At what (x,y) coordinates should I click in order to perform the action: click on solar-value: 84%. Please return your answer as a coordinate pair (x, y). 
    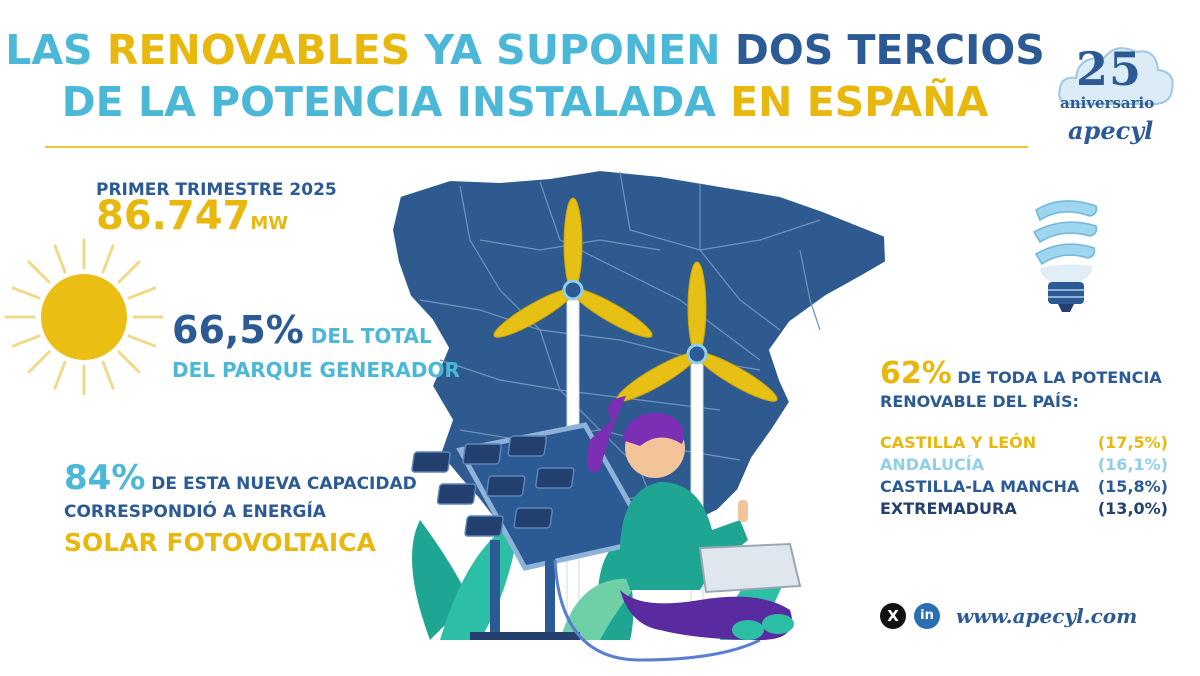
    Looking at the image, I should click on (105, 478).